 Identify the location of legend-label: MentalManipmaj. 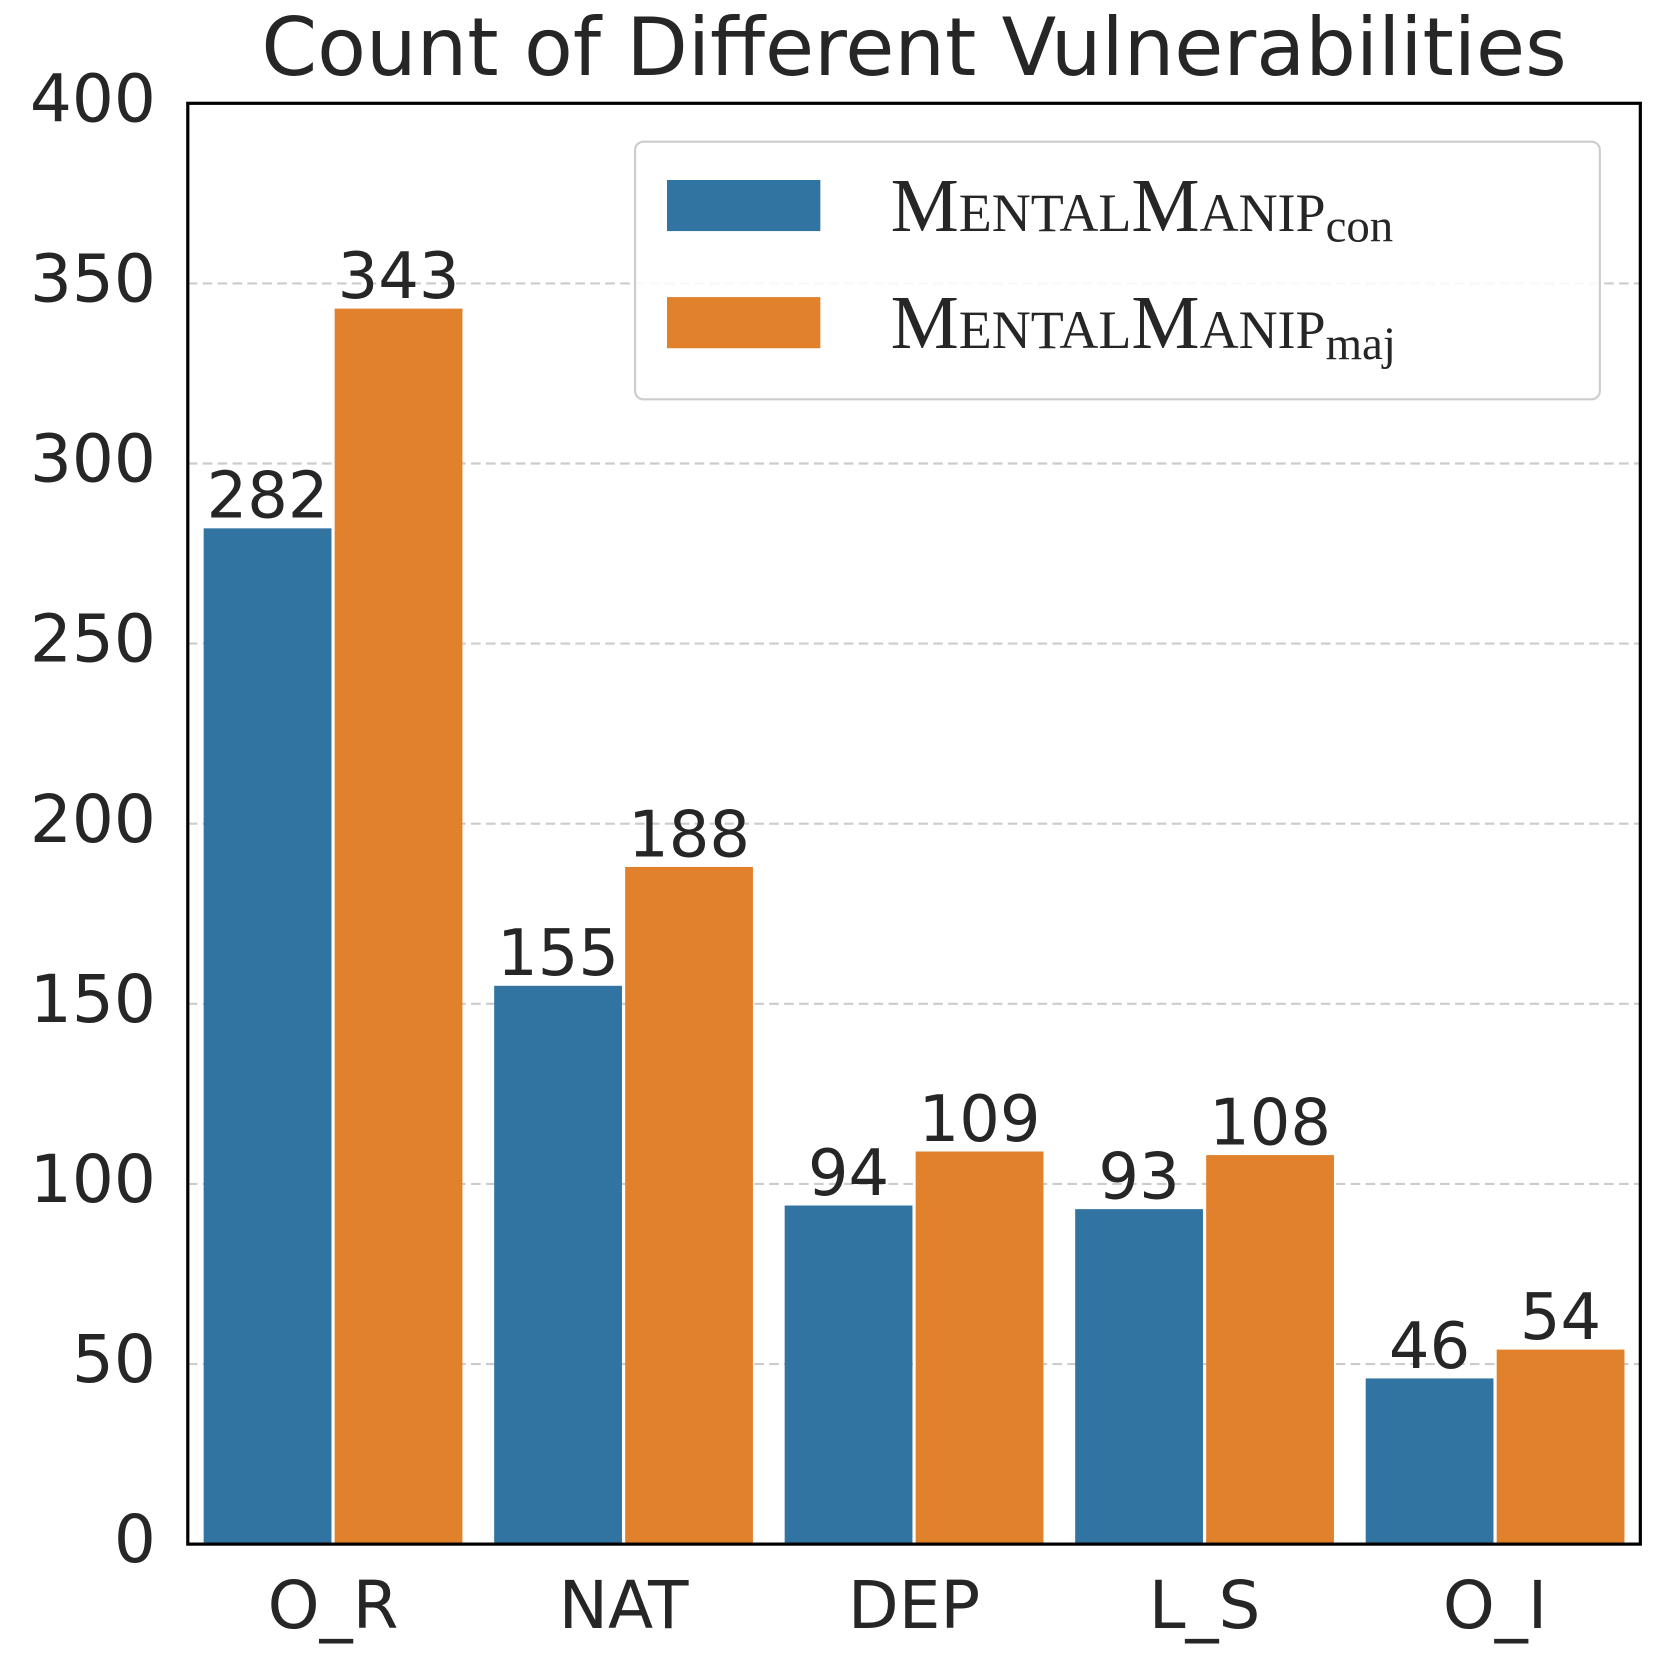
(1143, 325).